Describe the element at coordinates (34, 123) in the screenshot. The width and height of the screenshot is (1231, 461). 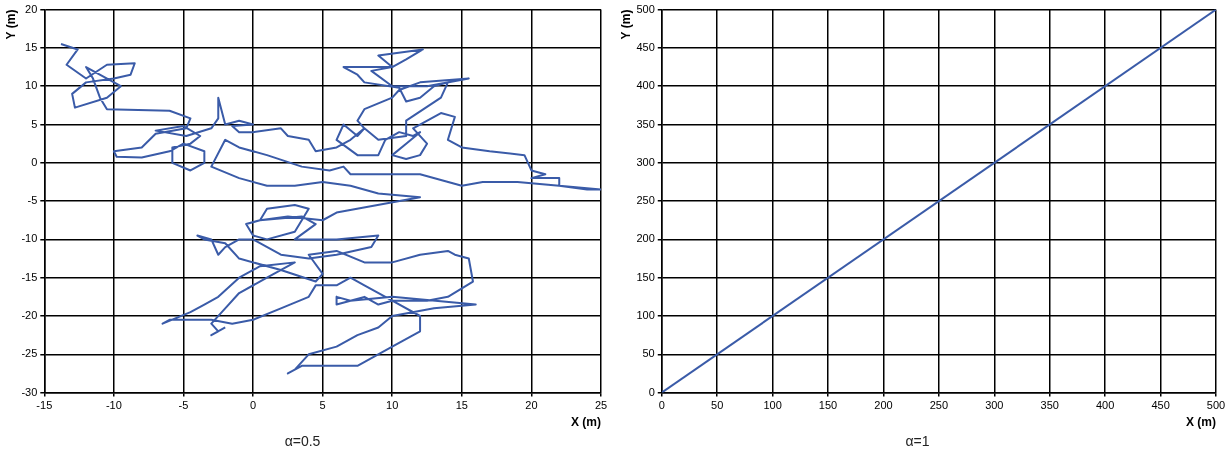
I see `y-tick-label: 5` at that location.